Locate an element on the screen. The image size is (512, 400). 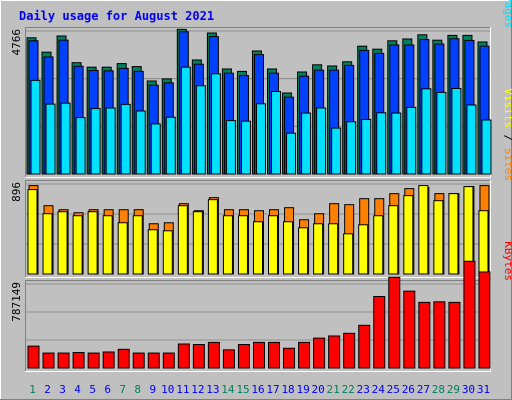
day-label: 24 is located at coordinates (379, 389).